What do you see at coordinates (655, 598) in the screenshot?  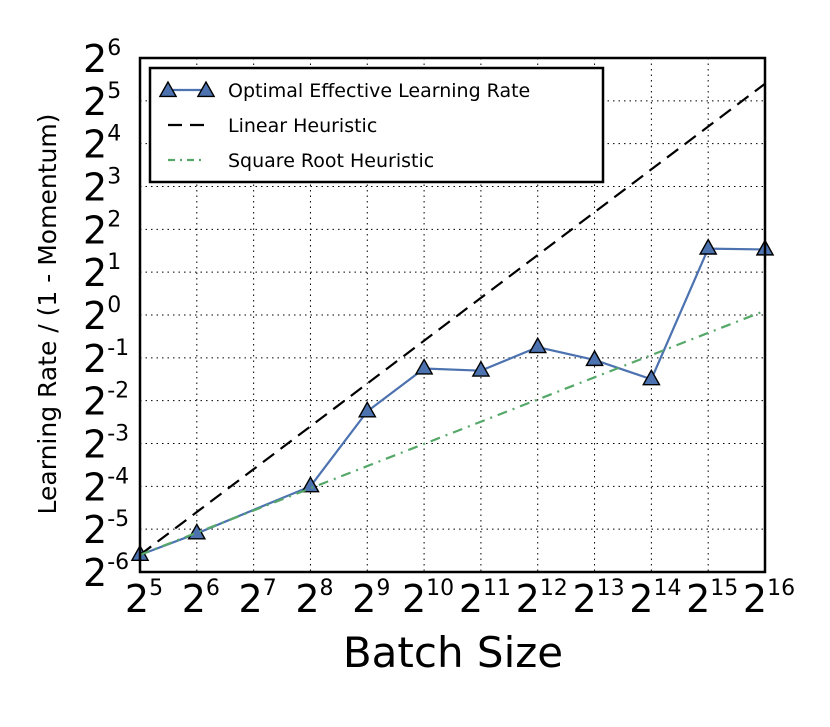 I see `x-tick-label: 214` at bounding box center [655, 598].